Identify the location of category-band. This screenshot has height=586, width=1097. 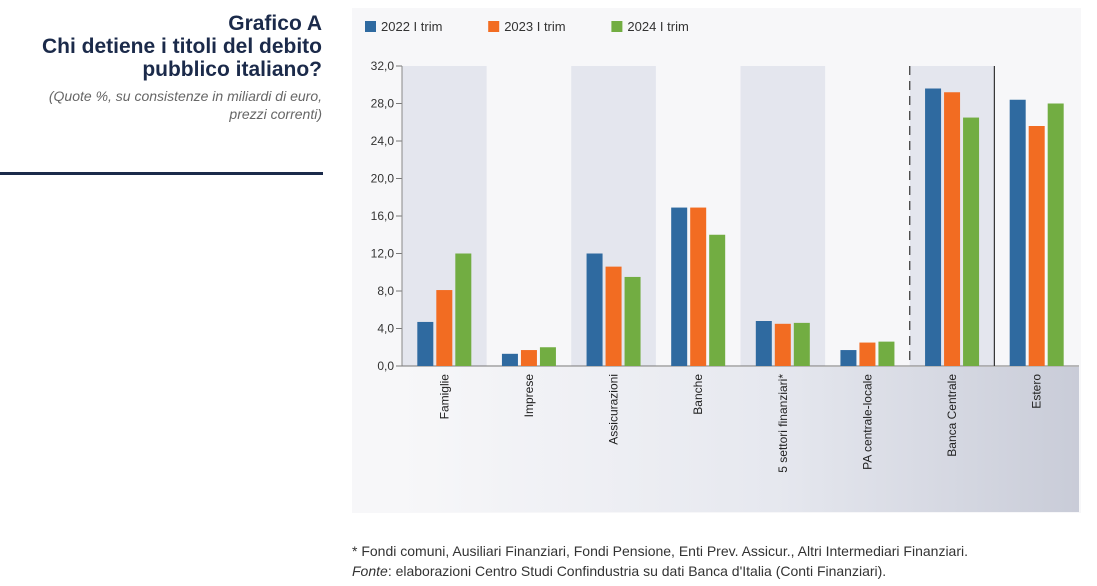
(783, 216).